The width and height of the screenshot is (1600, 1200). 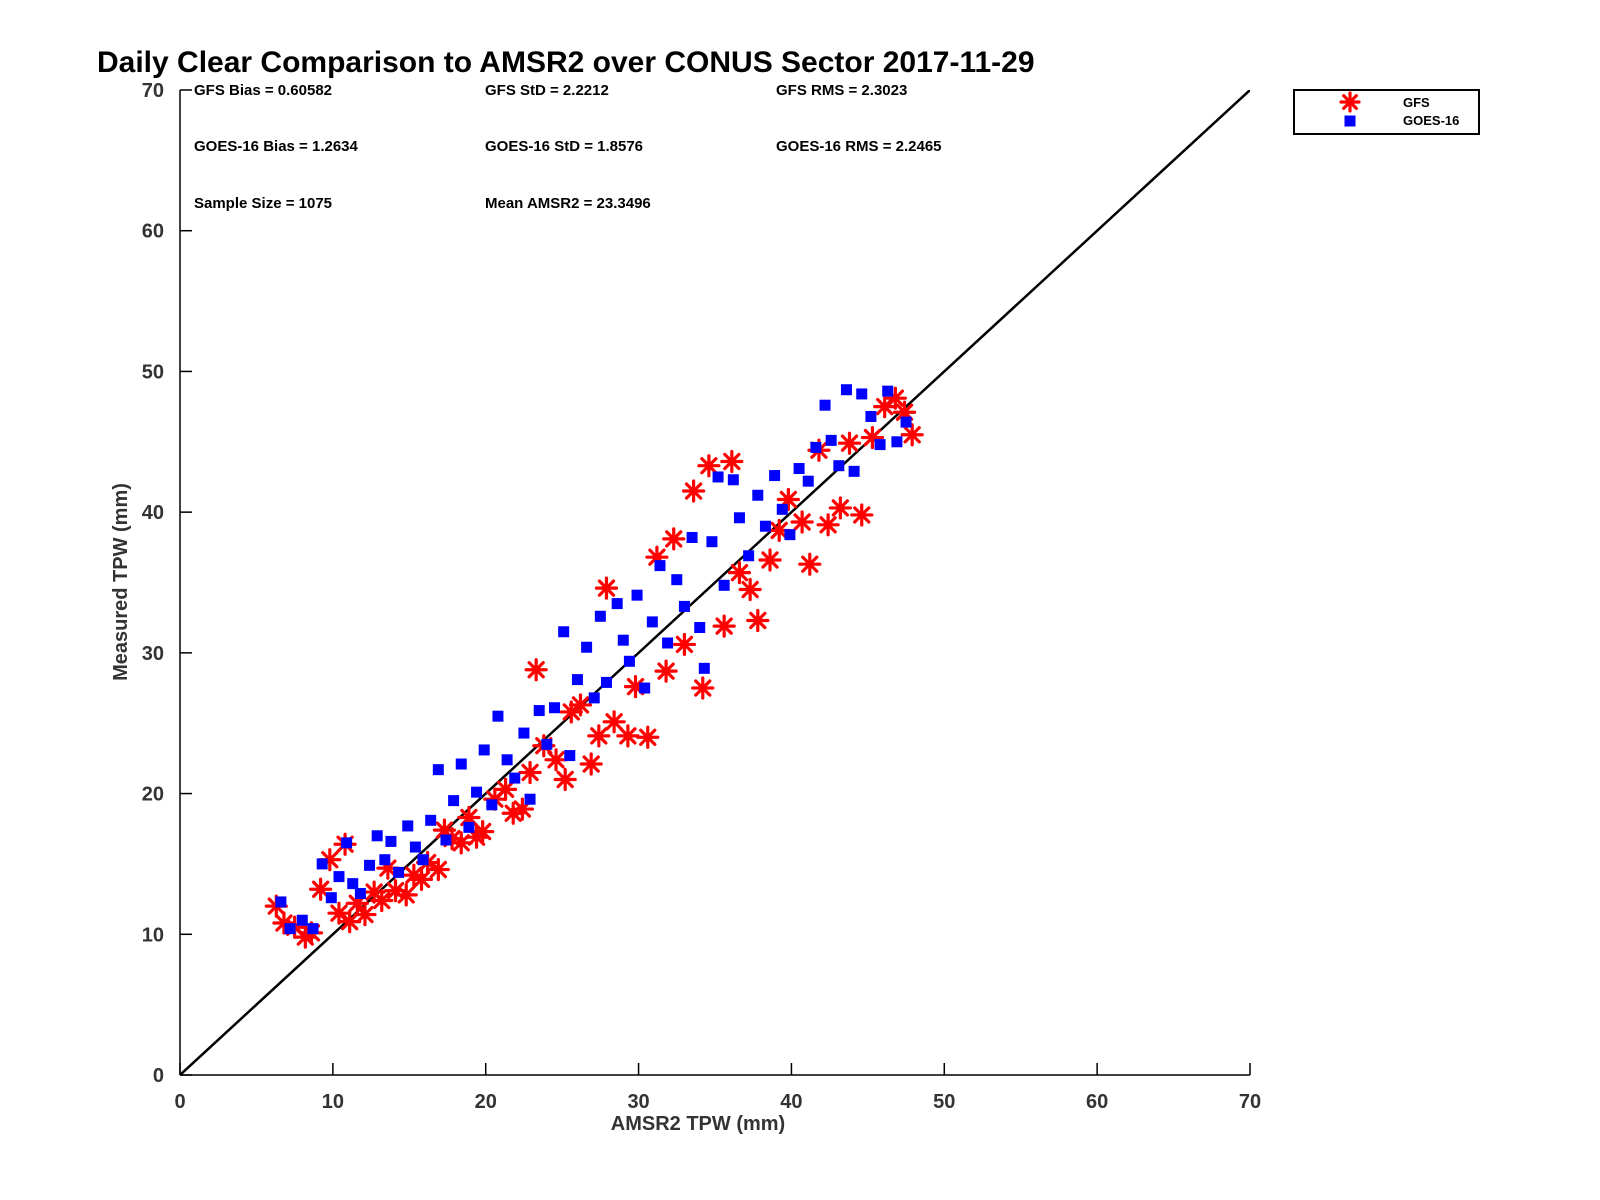 What do you see at coordinates (121, 582) in the screenshot?
I see `y-axis-label: Measured TPW (mm)` at bounding box center [121, 582].